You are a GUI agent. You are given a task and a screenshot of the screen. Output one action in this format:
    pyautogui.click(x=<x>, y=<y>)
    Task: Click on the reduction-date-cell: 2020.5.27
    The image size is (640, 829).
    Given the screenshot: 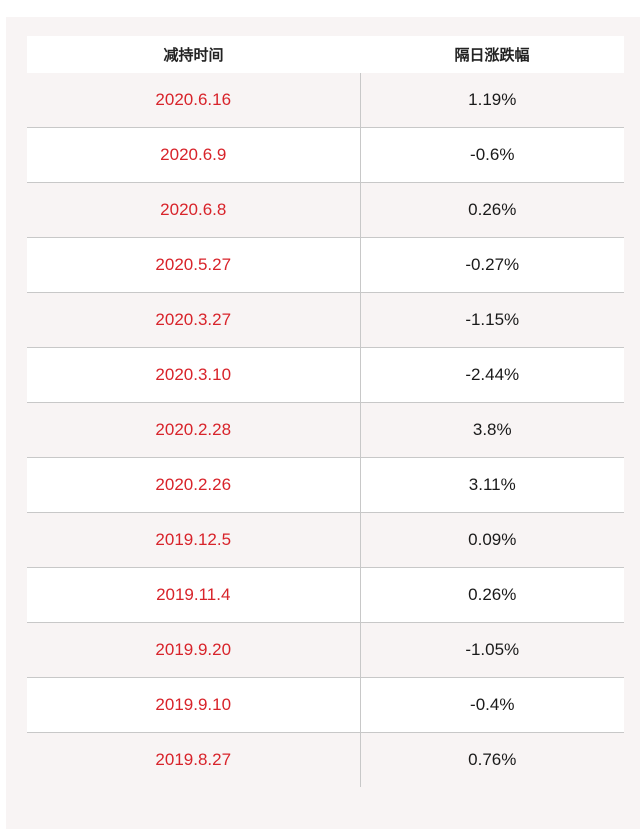 What is the action you would take?
    pyautogui.click(x=194, y=265)
    